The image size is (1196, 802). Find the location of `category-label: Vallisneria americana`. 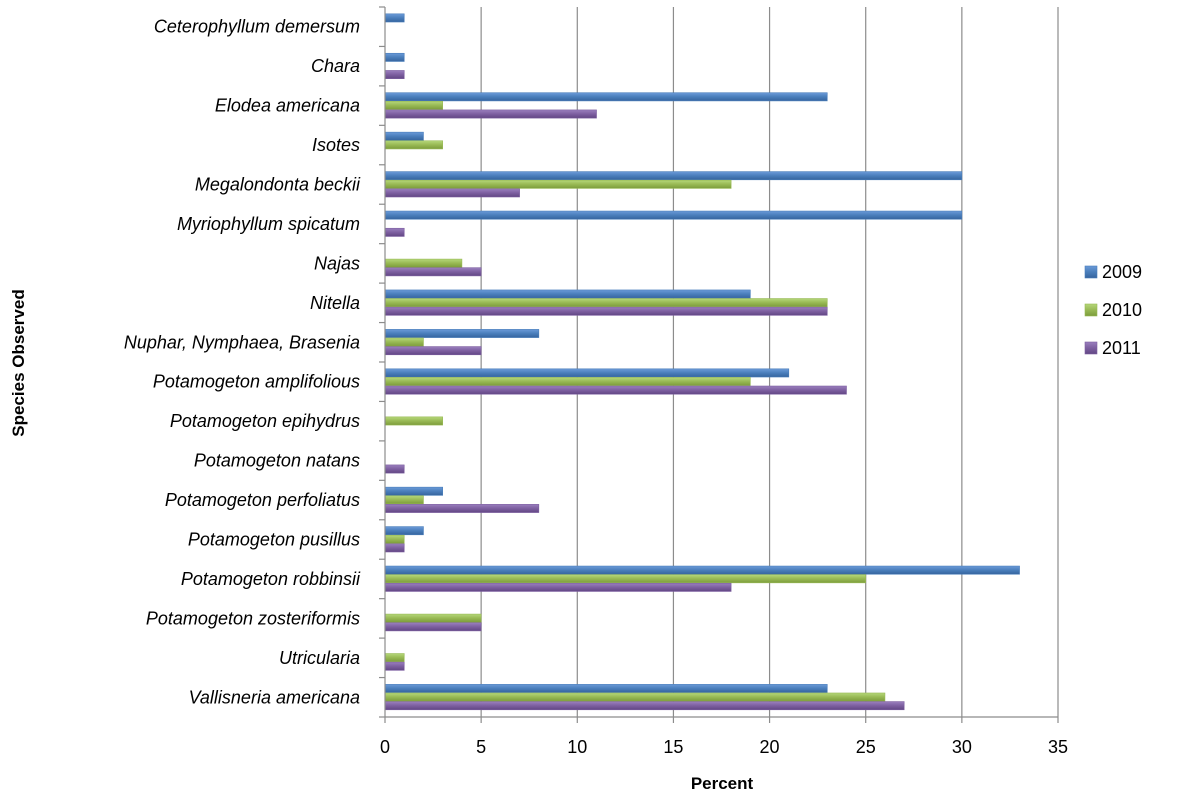

category-label: Vallisneria americana is located at coordinates (274, 697).